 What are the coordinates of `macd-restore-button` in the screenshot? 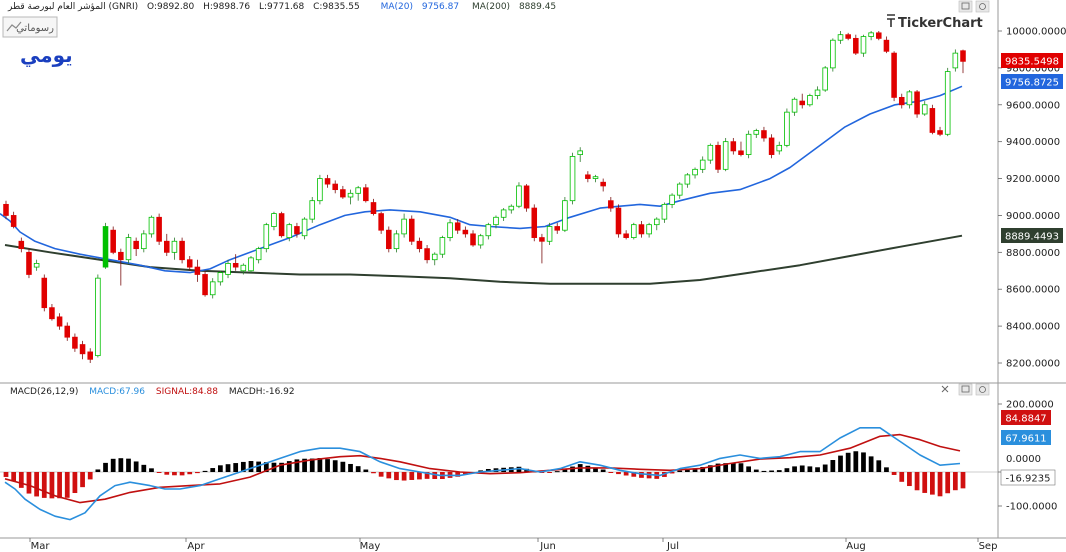 It's located at (965, 389).